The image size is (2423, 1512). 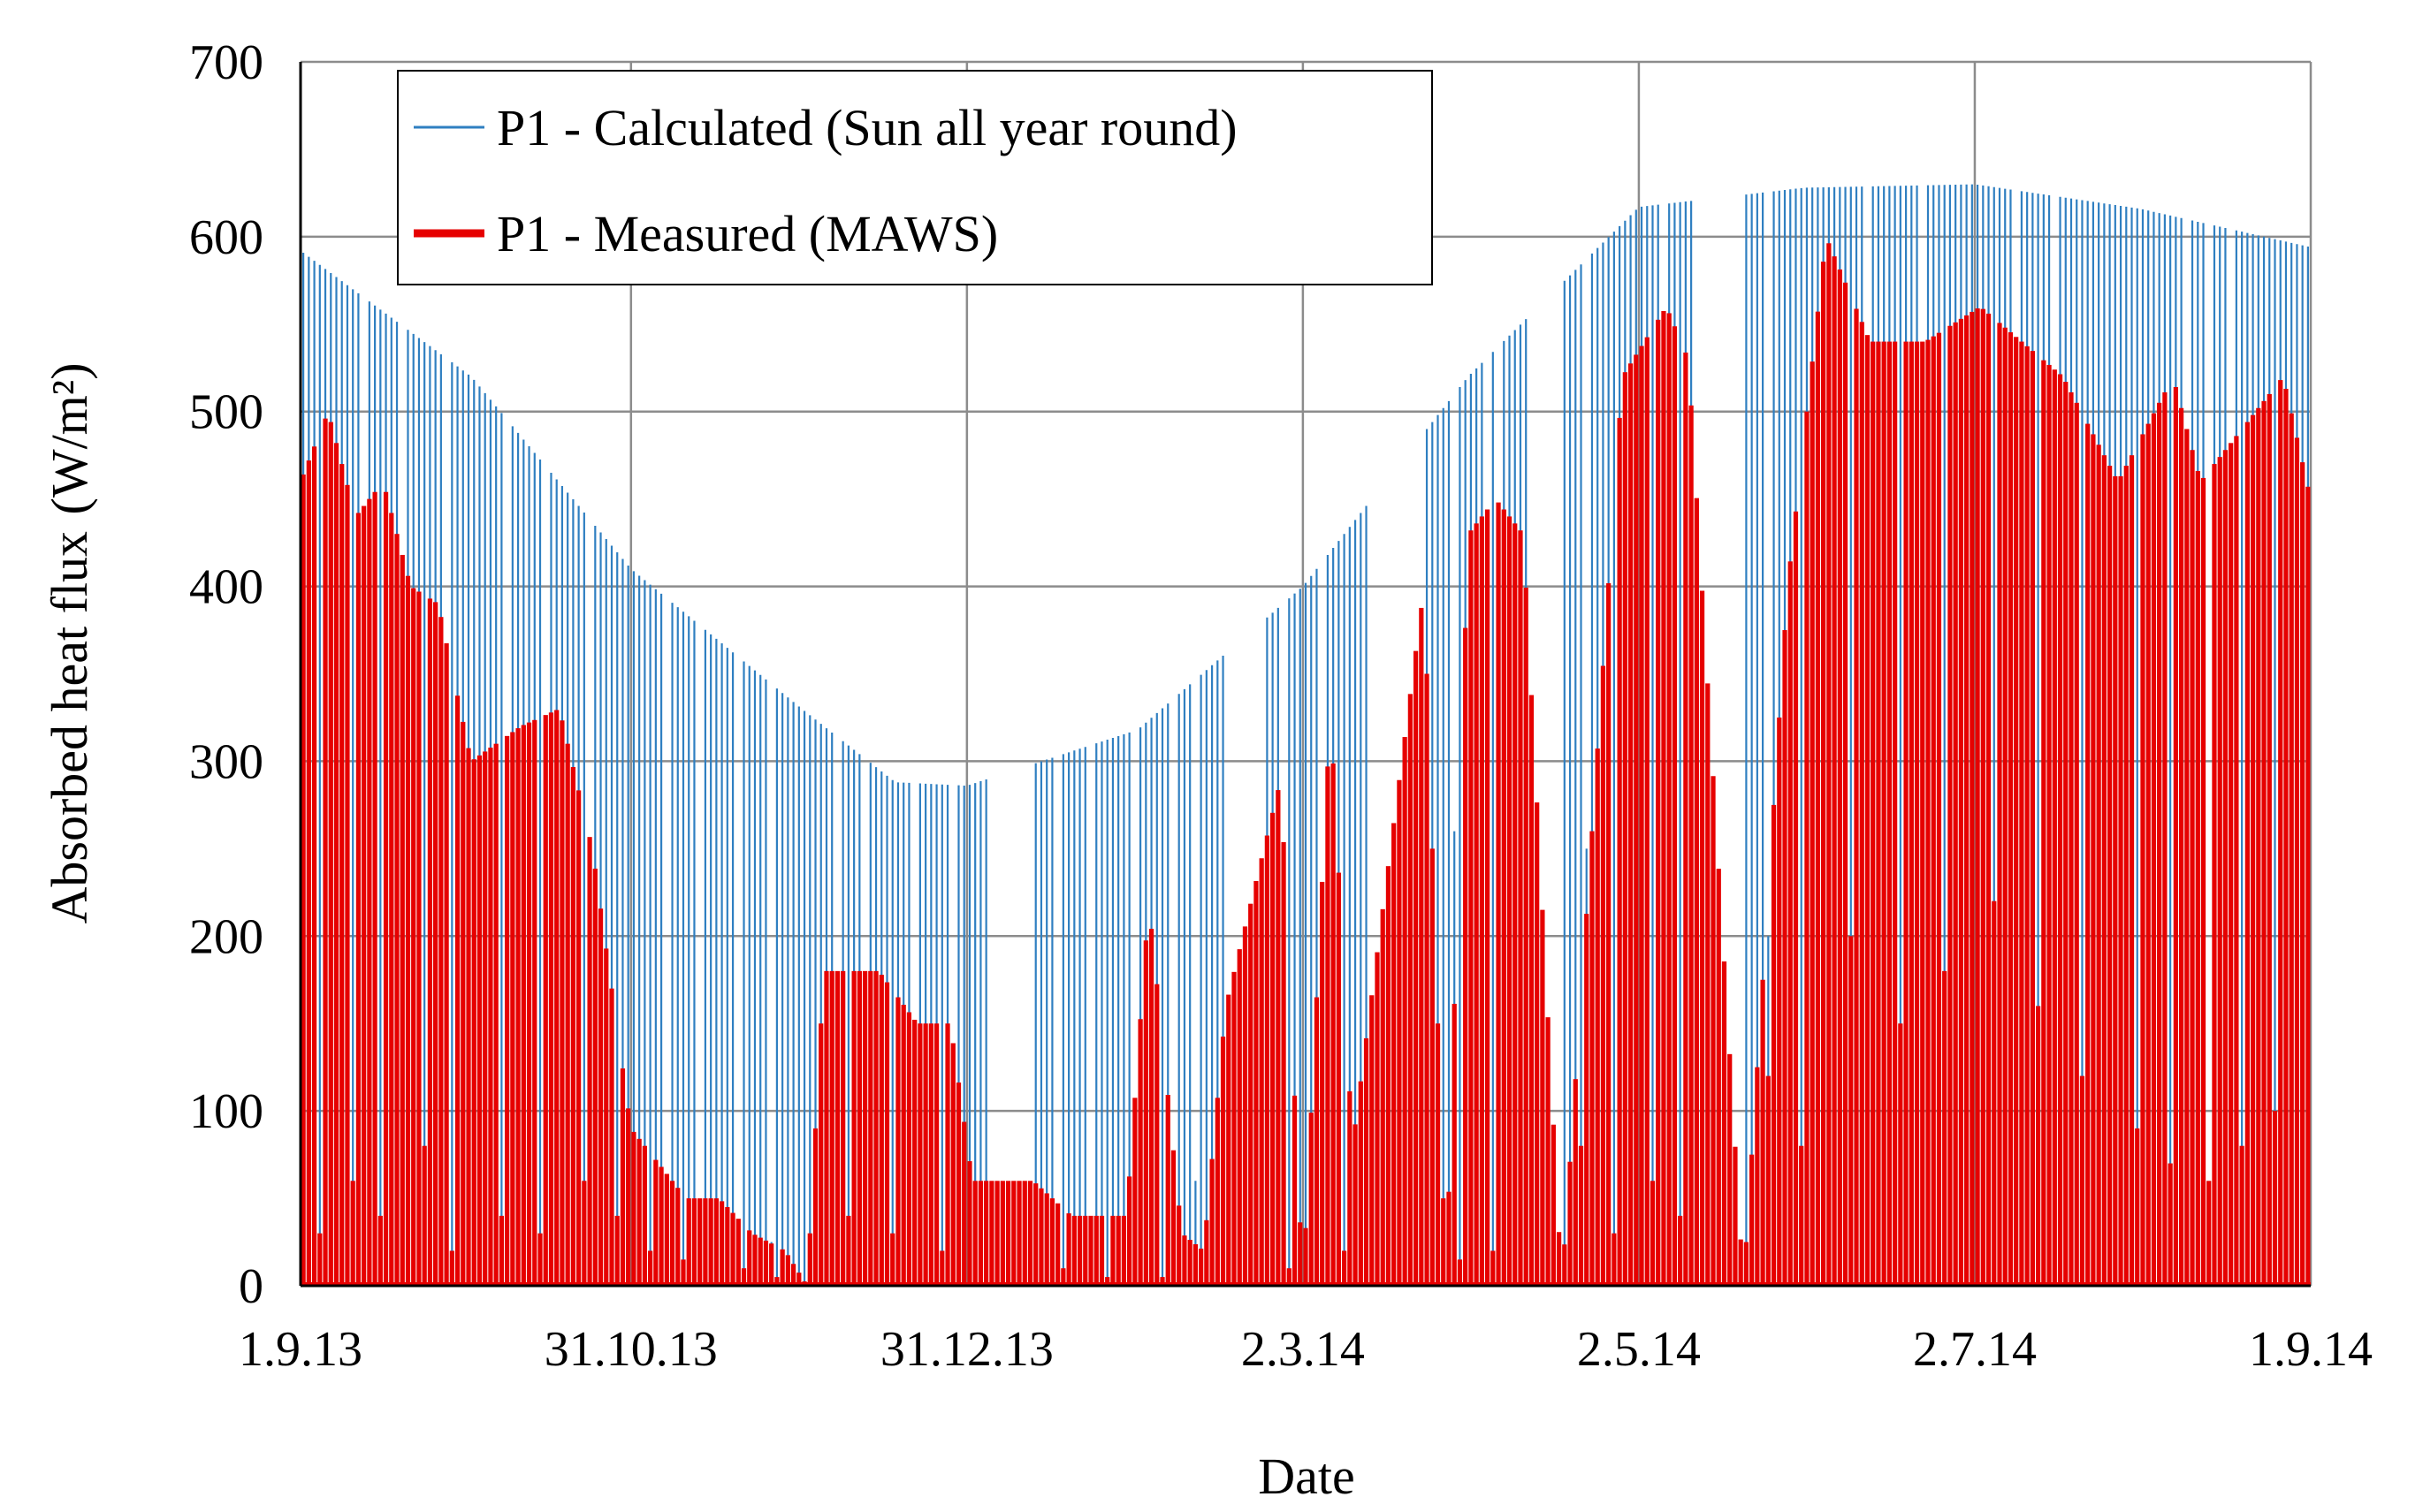 What do you see at coordinates (226, 237) in the screenshot?
I see `y-tick-label: 600` at bounding box center [226, 237].